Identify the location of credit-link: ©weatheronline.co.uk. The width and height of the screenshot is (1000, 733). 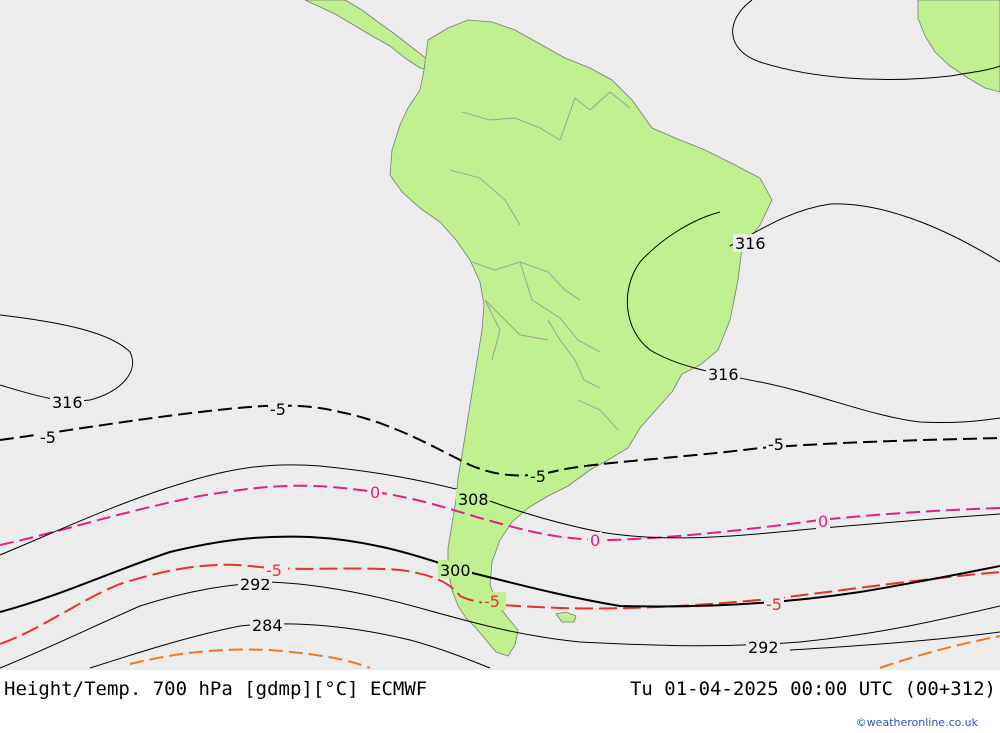
(916, 722).